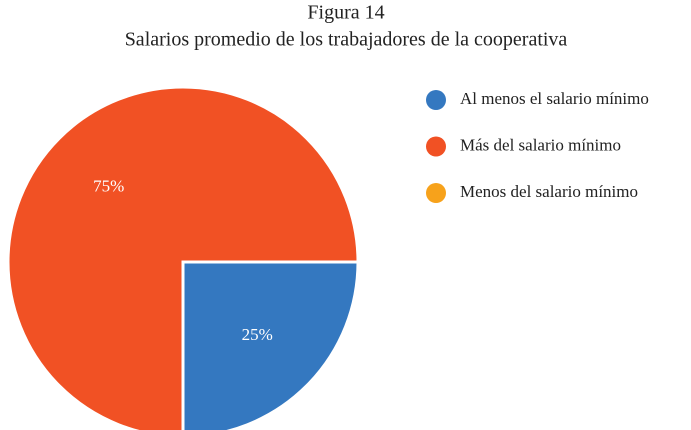  What do you see at coordinates (270, 345) in the screenshot?
I see `pie-slice` at bounding box center [270, 345].